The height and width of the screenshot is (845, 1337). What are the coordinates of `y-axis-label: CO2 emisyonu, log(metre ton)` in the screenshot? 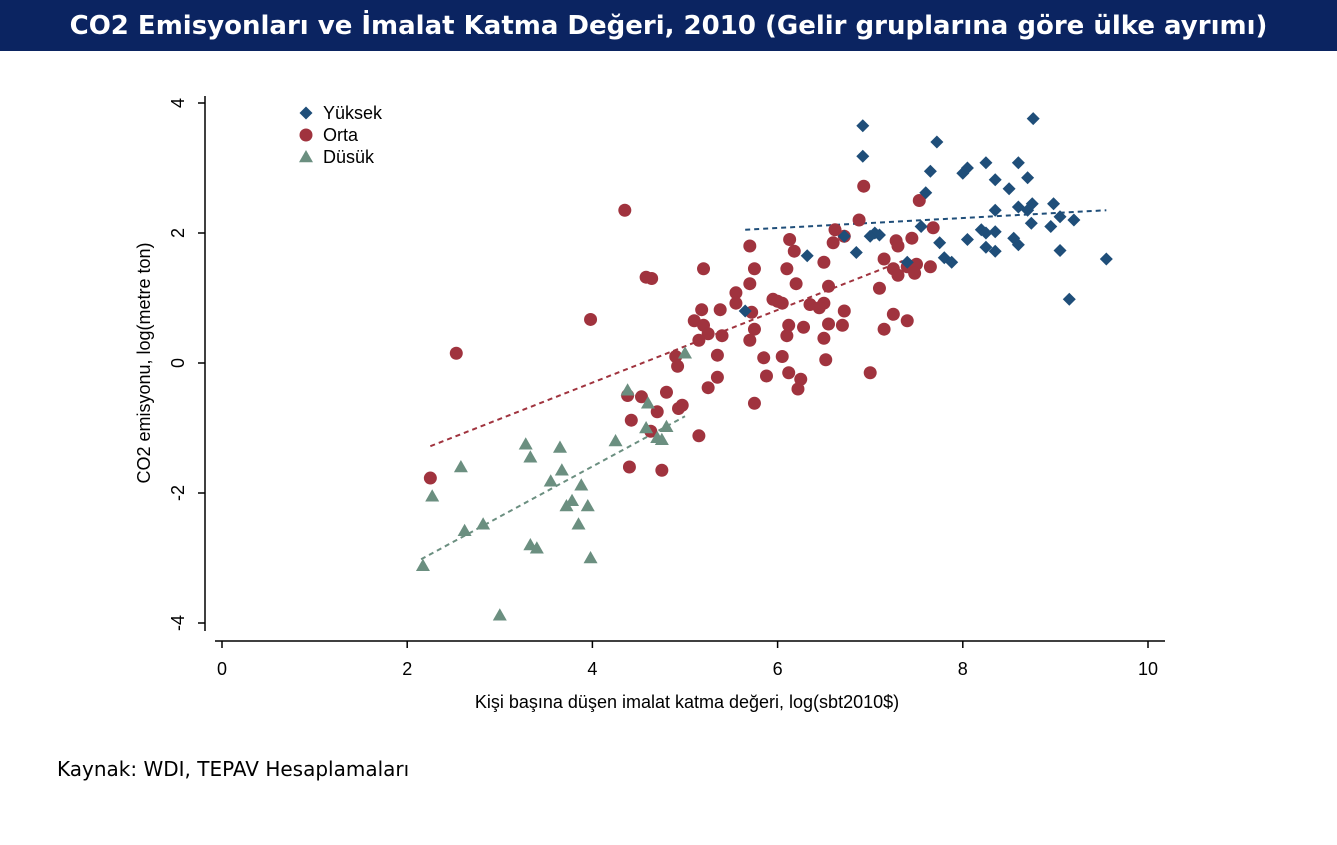 It's located at (144, 362).